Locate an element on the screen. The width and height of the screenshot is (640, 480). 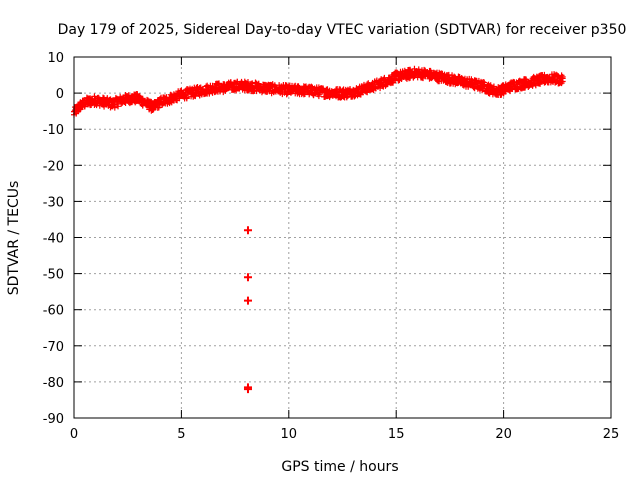
x-tick-label: 25 is located at coordinates (611, 434).